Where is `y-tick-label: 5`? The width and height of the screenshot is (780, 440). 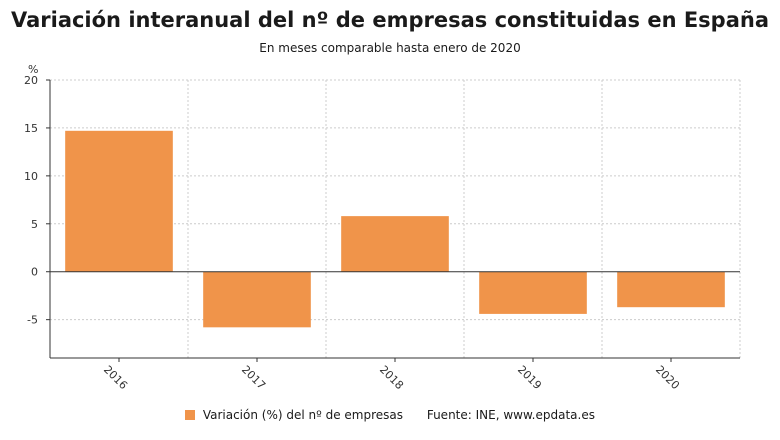 y-tick-label: 5 is located at coordinates (34, 224).